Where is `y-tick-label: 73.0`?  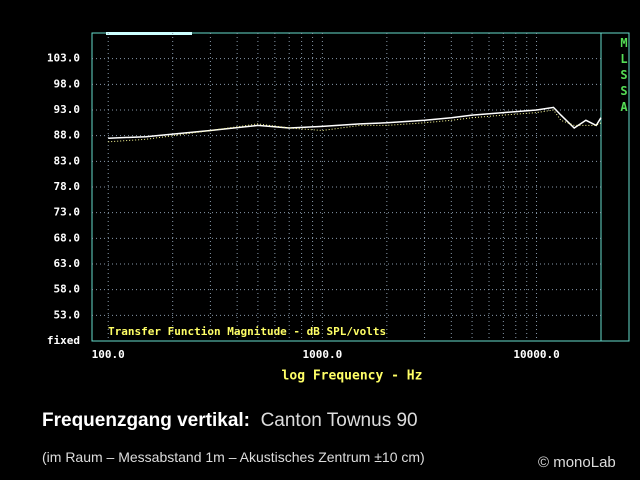 y-tick-label: 73.0 is located at coordinates (67, 212).